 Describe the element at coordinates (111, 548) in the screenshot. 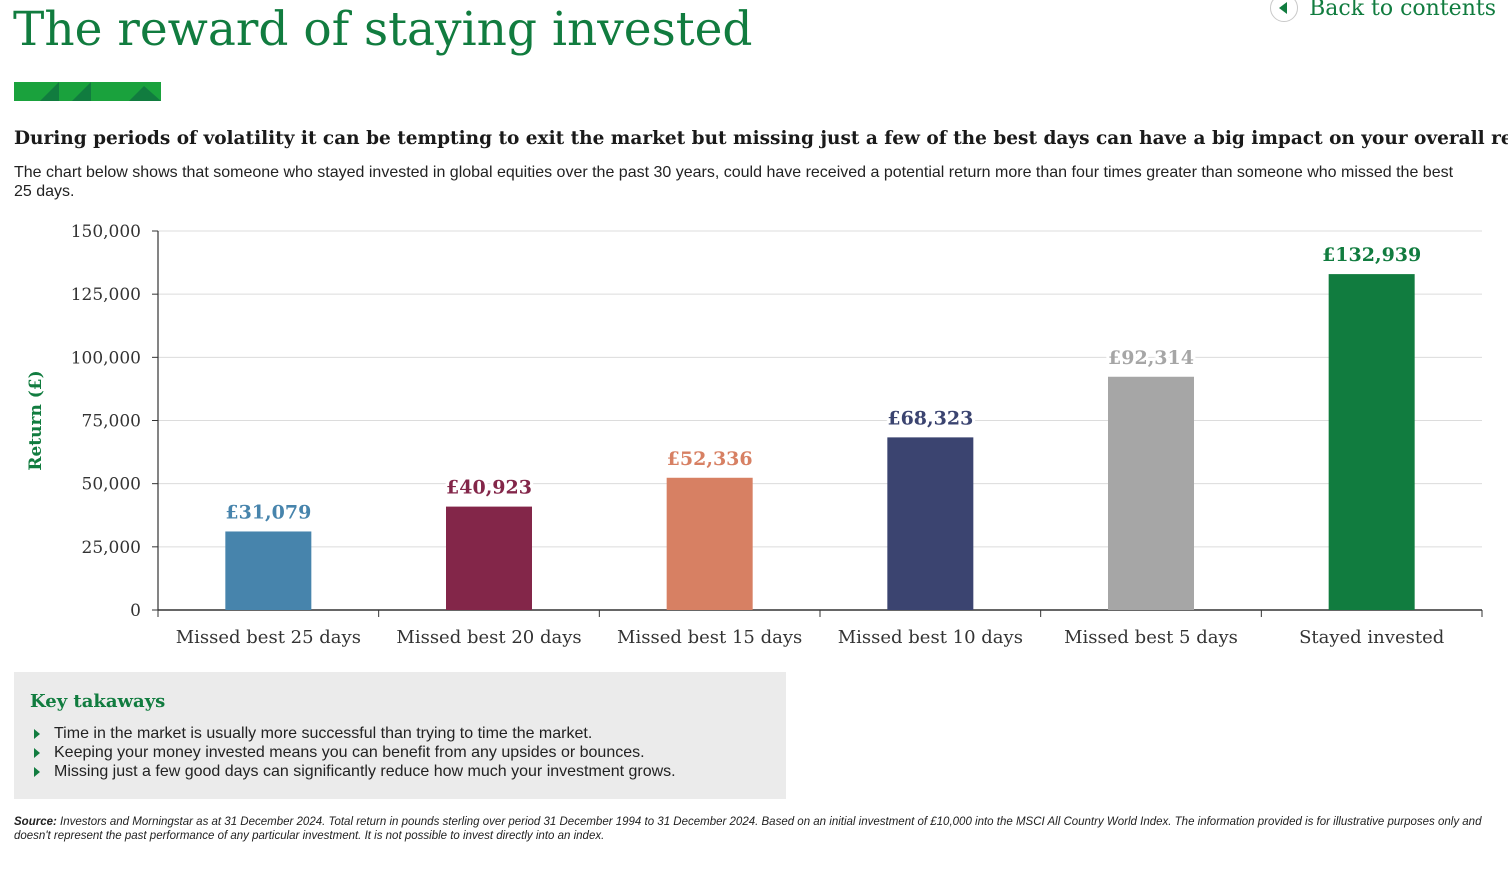

I see `y-tick-label: 25,000` at that location.